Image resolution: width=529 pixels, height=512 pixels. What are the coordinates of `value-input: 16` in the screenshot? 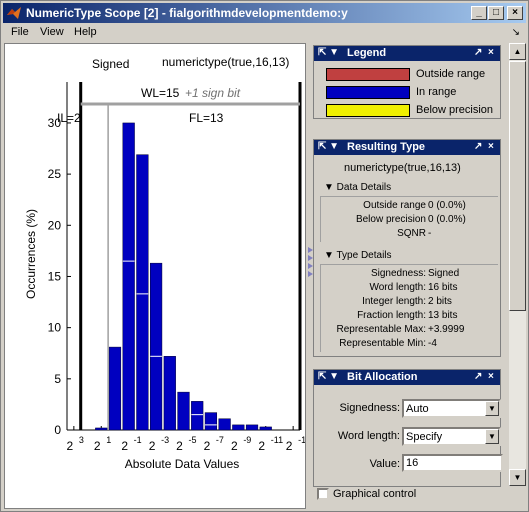 It's located at (452, 463).